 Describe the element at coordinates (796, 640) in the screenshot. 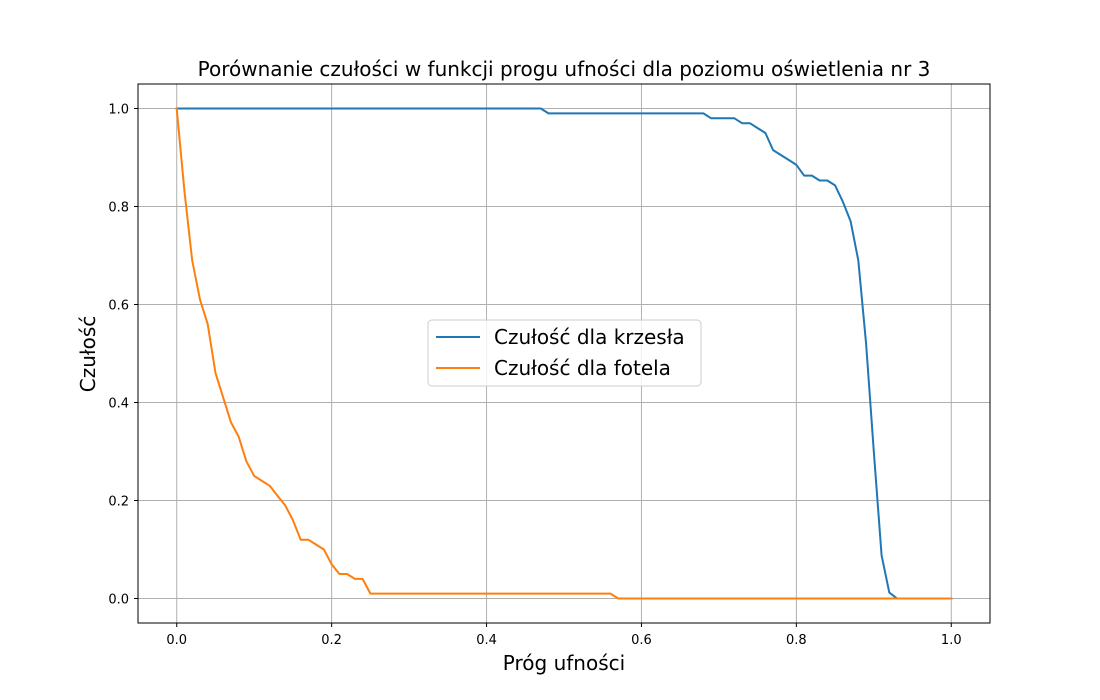

I see `x-tick-label: 0.8` at that location.